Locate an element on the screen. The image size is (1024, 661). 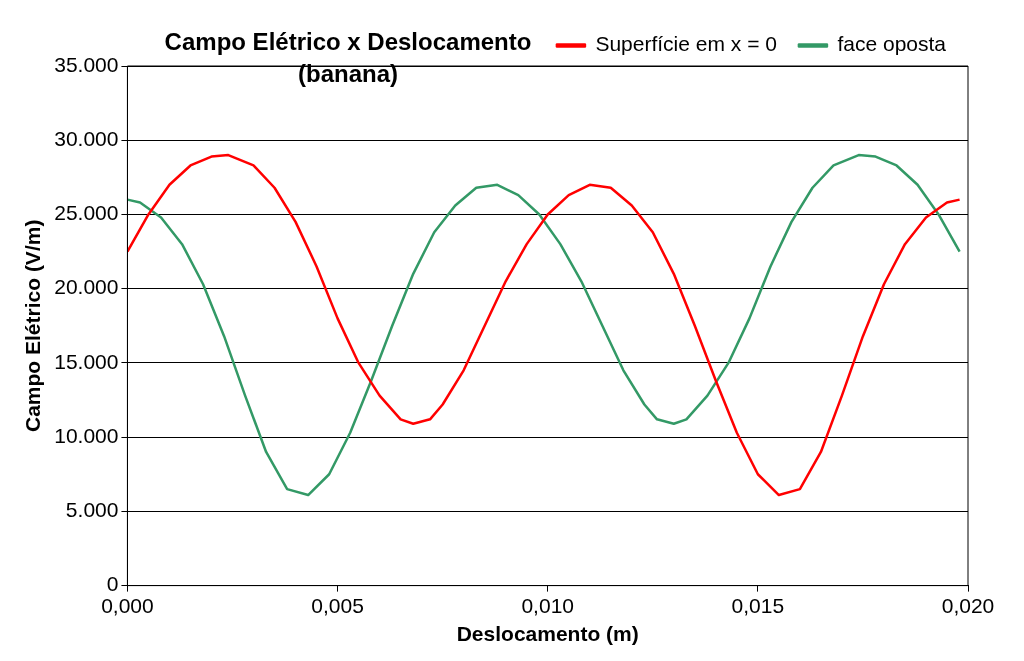
legend-label: face oposta is located at coordinates (892, 44).